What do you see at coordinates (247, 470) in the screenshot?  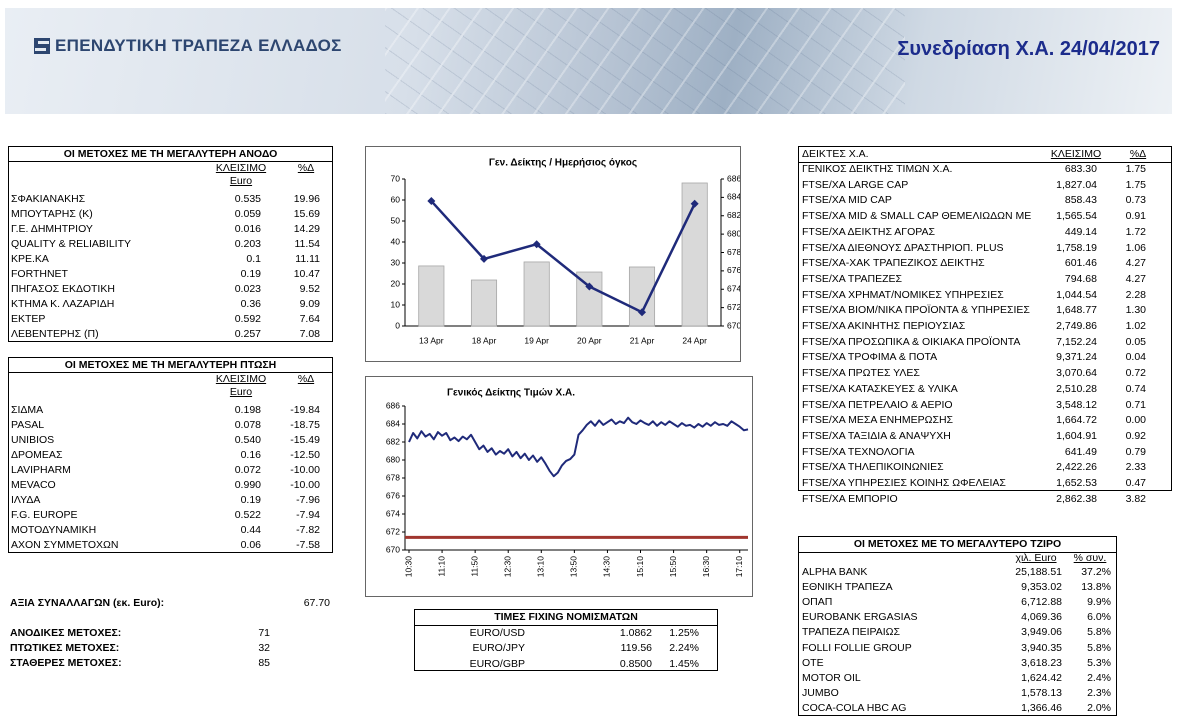 I see `cell-value: 0.072` at bounding box center [247, 470].